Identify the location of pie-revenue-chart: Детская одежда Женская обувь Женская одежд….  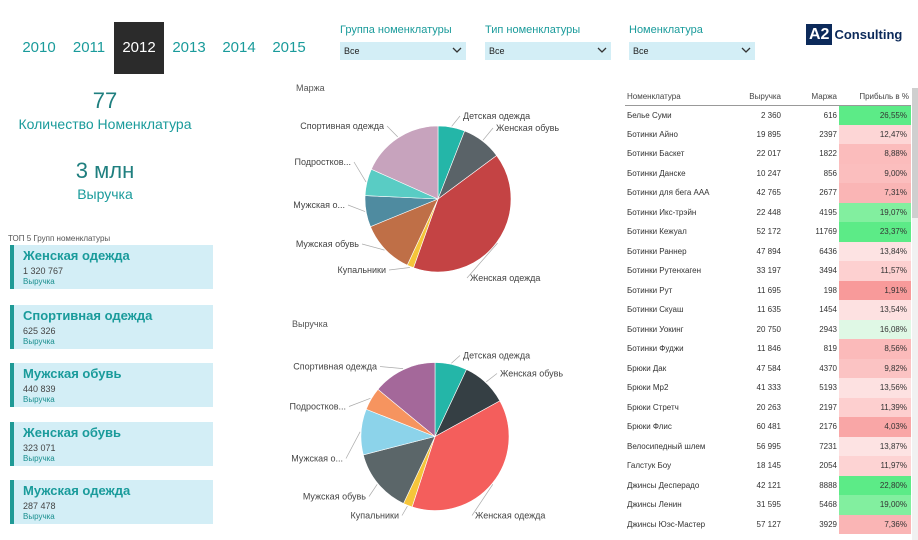
(445, 435).